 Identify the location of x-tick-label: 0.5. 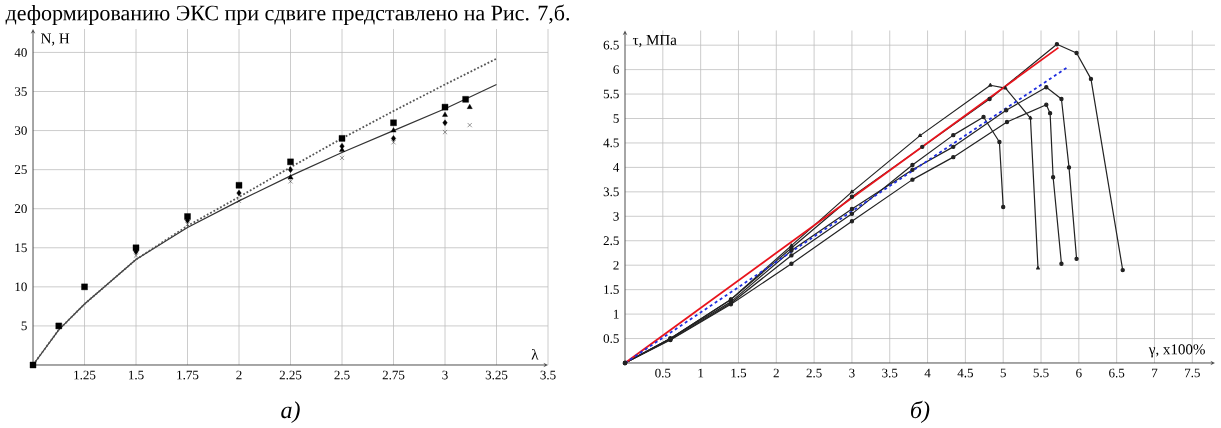
(663, 373).